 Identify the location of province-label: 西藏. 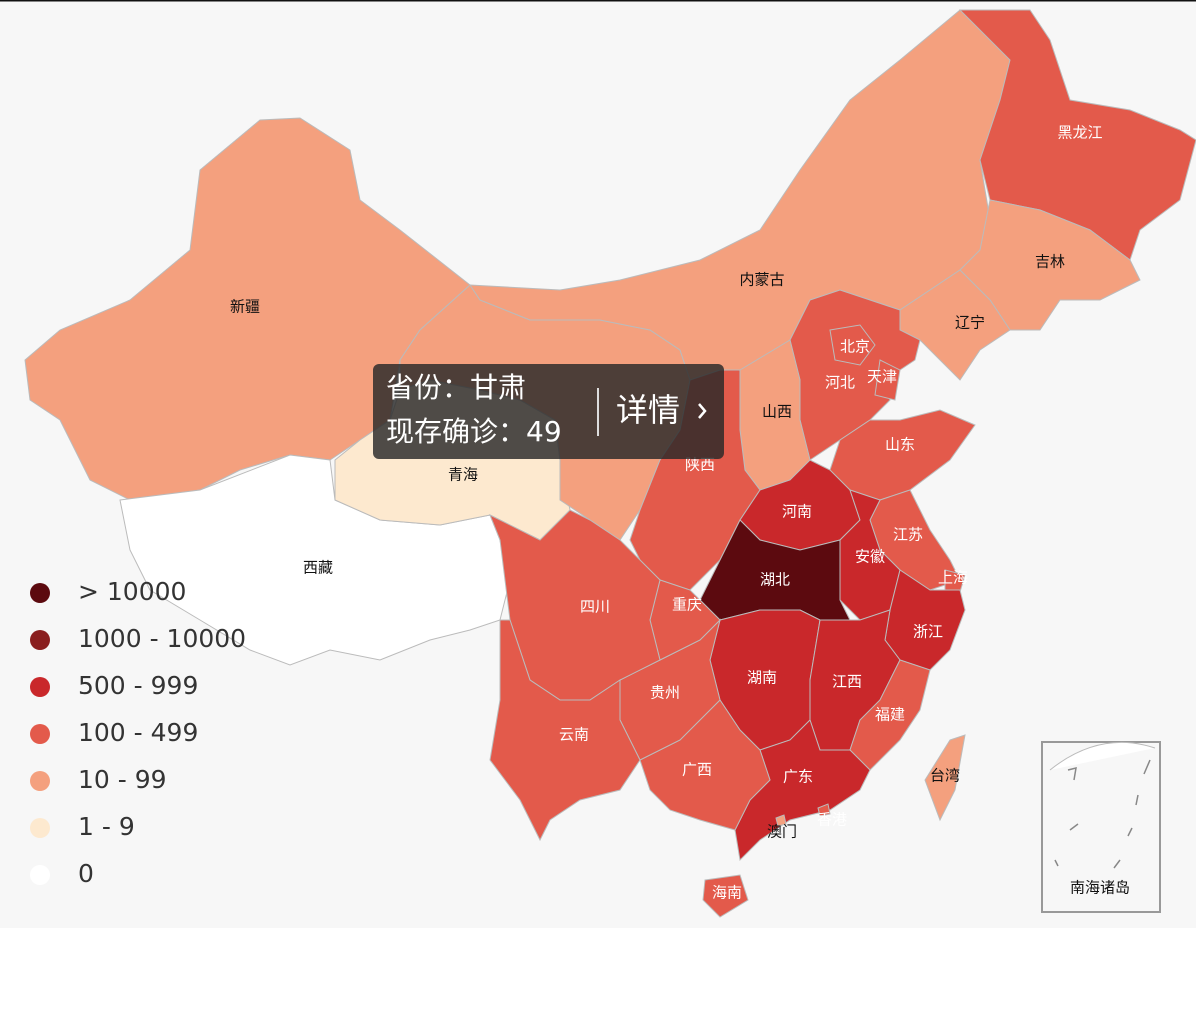
(318, 568).